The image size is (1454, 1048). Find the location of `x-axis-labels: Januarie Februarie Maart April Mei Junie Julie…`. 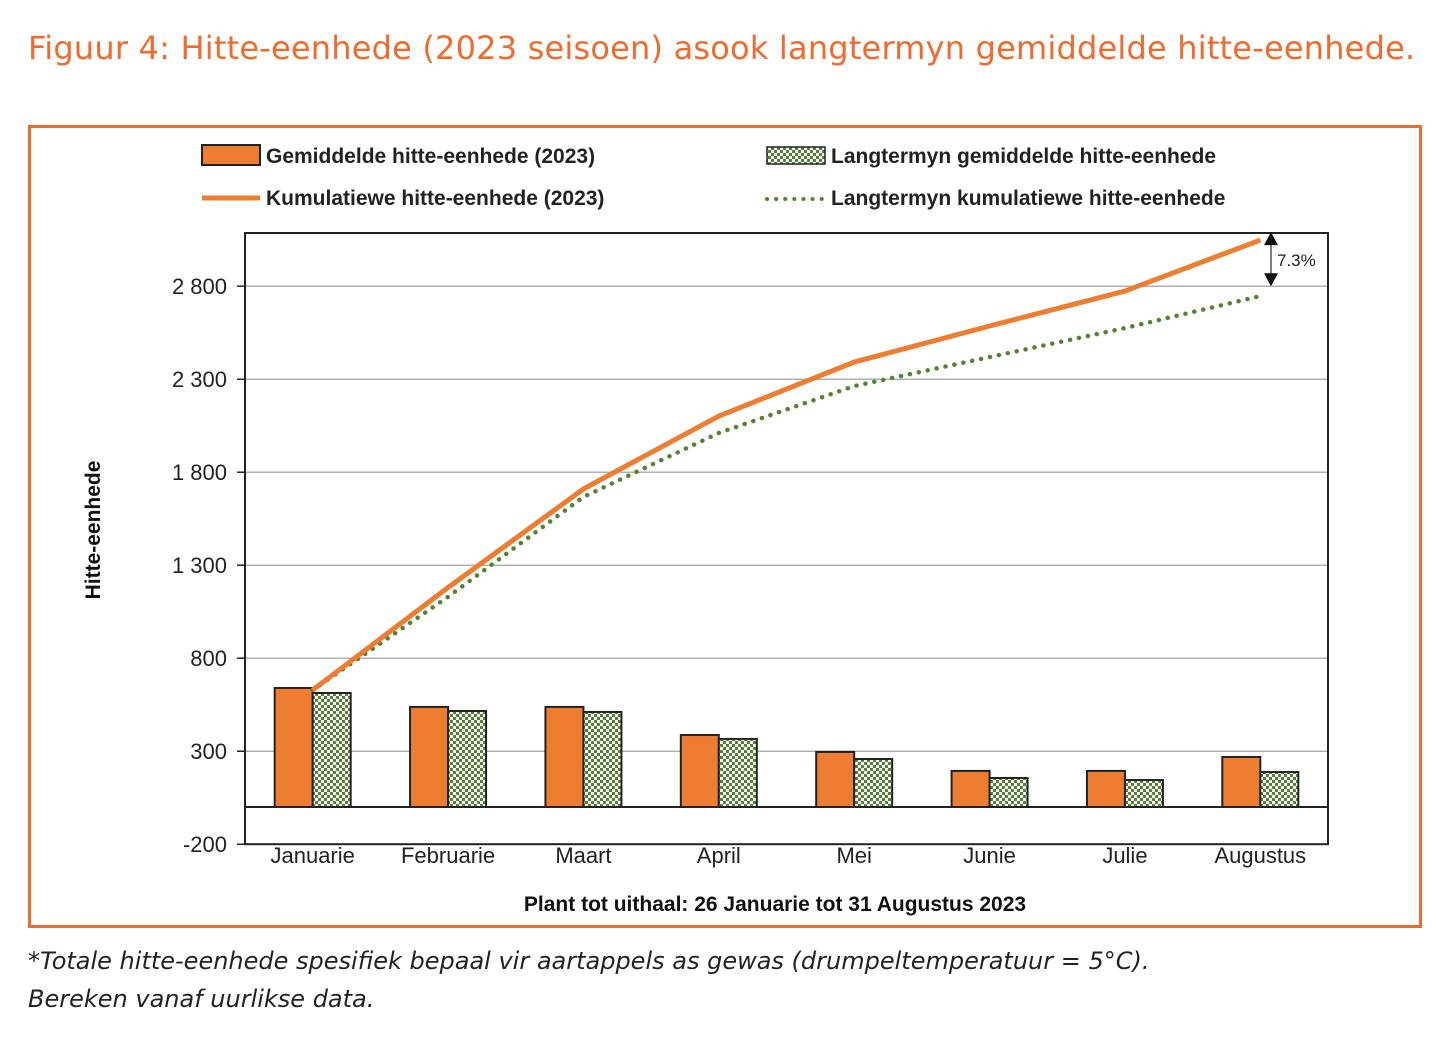

x-axis-labels: Januarie Februarie Maart April Mei Junie Julie… is located at coordinates (788, 855).